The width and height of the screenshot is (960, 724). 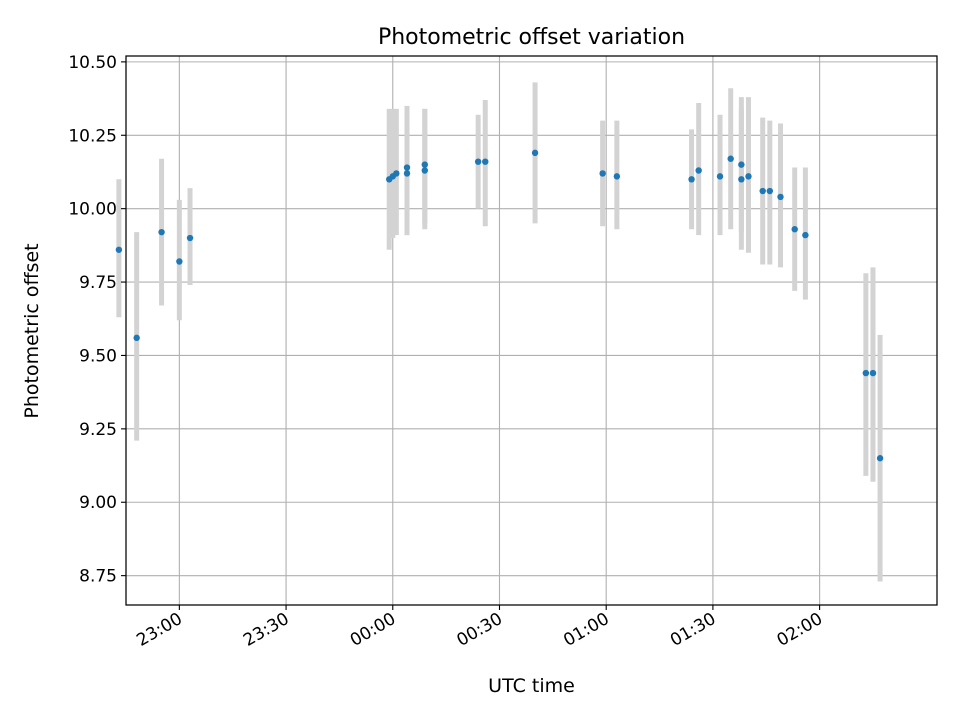 I want to click on y-axis-label: Photometric offset, so click(x=32, y=330).